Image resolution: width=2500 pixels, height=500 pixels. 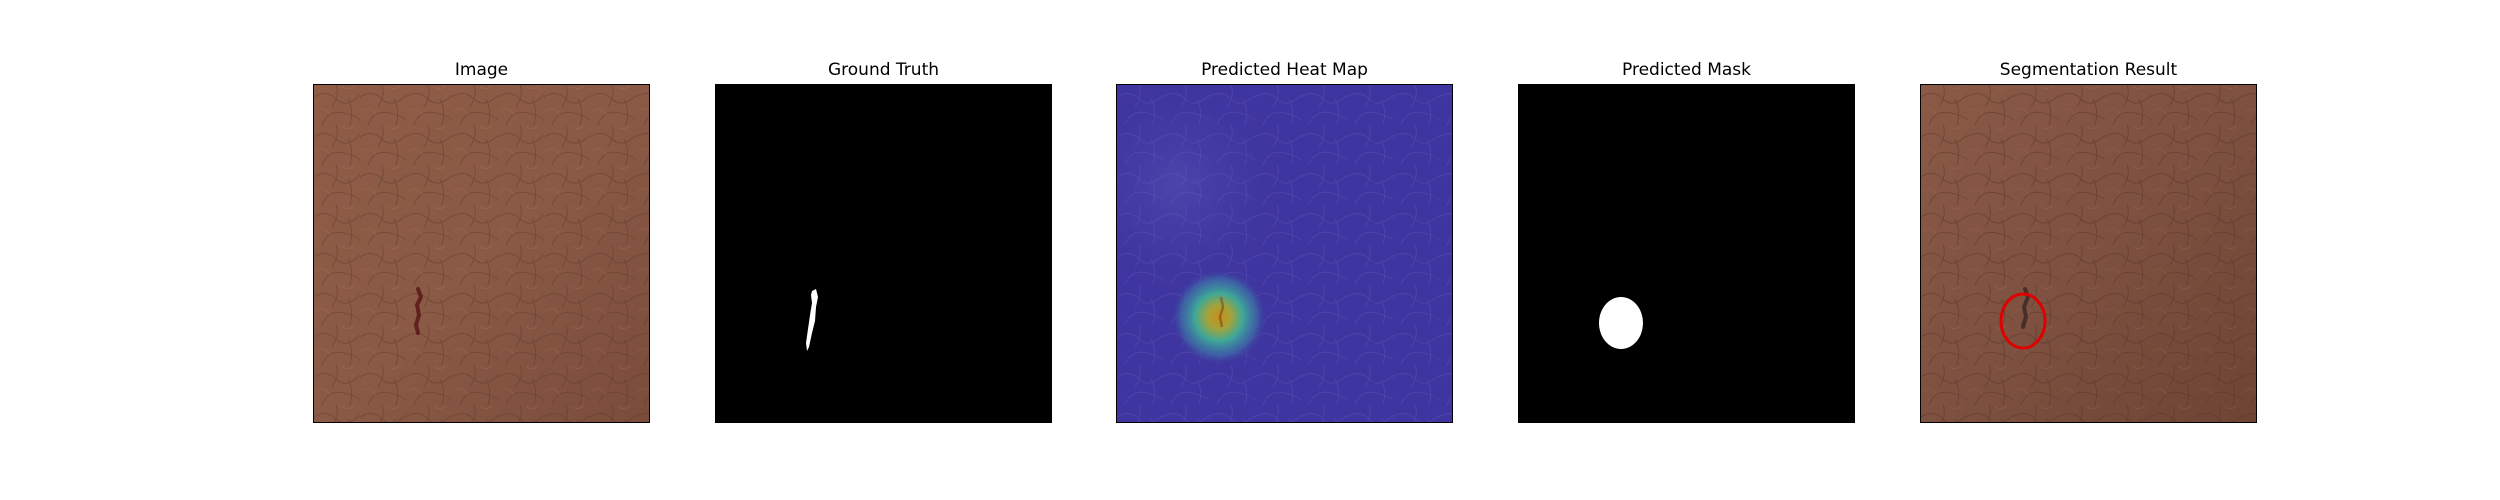 I want to click on panel-image: Image, so click(x=481, y=250).